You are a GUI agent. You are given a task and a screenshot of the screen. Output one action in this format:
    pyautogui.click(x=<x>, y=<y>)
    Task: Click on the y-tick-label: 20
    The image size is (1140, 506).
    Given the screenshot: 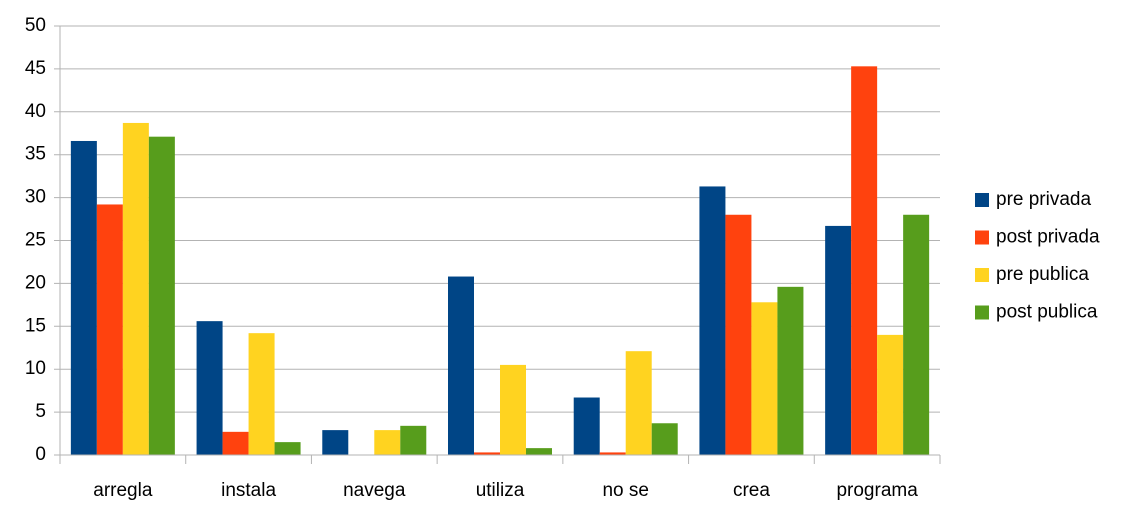 What is the action you would take?
    pyautogui.click(x=35, y=282)
    